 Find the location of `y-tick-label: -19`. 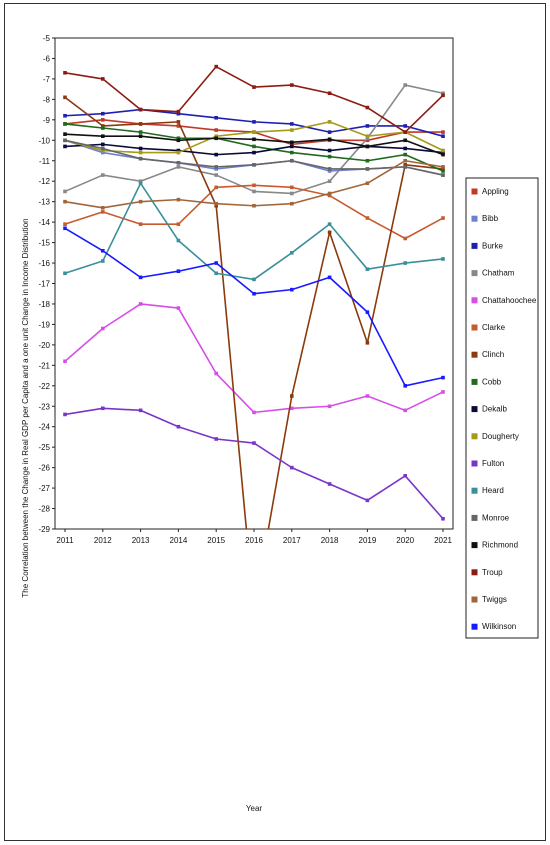

y-tick-label: -19 is located at coordinates (44, 324).